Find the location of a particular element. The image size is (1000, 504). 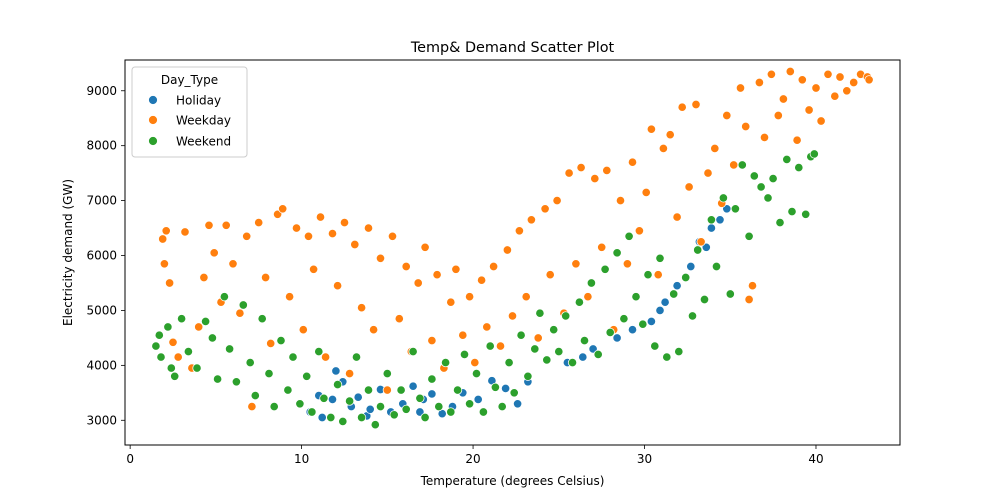

y-tick-label: 8000 is located at coordinates (101, 146).